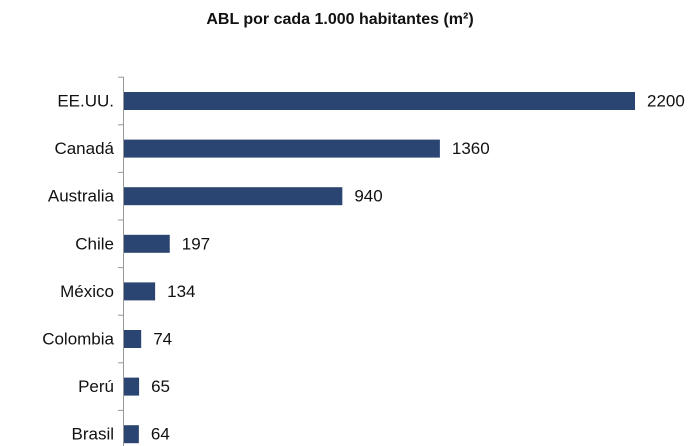 Image resolution: width=699 pixels, height=446 pixels. What do you see at coordinates (96, 386) in the screenshot?
I see `y-tick-label: Perú` at bounding box center [96, 386].